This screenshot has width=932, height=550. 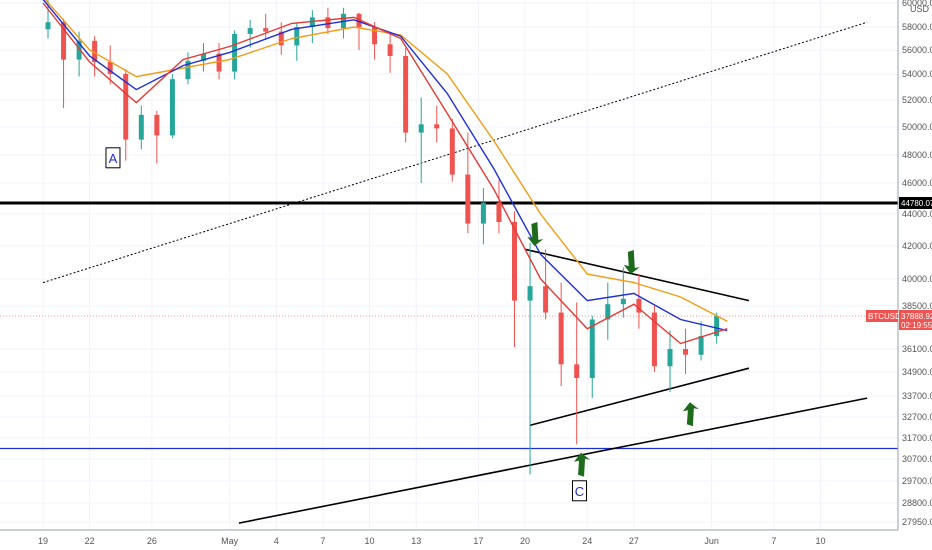 I want to click on price-tick-label: 28800.00, so click(x=917, y=503).